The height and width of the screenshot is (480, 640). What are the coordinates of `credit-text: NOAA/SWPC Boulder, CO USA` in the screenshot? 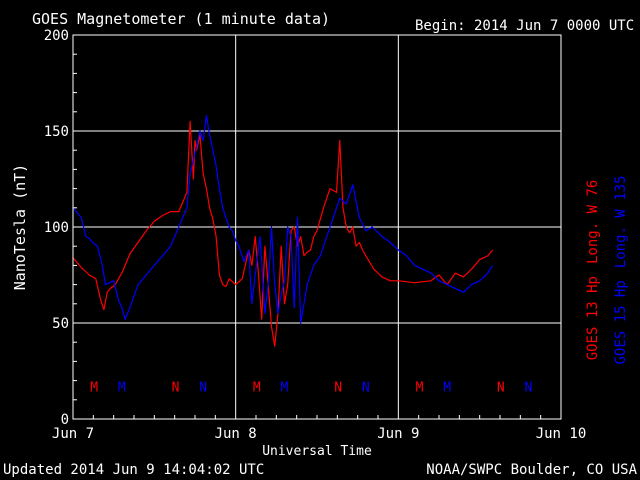 It's located at (531, 470).